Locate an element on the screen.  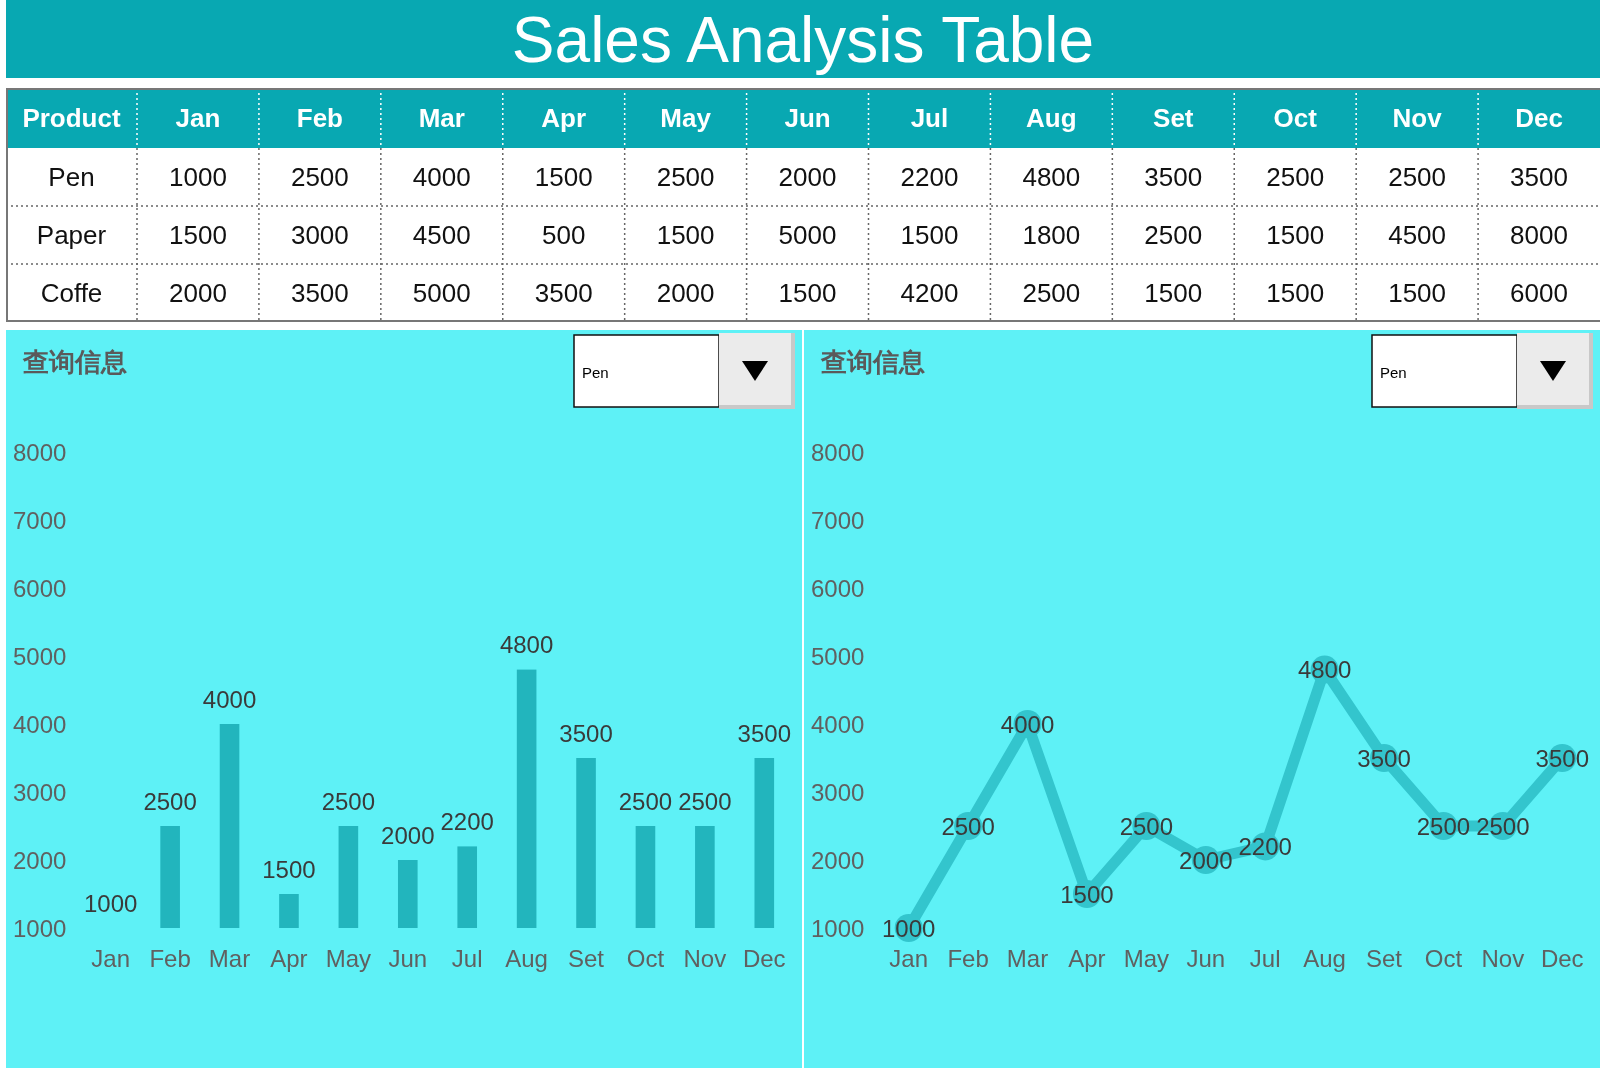
data-label: 1800 is located at coordinates (1051, 235).